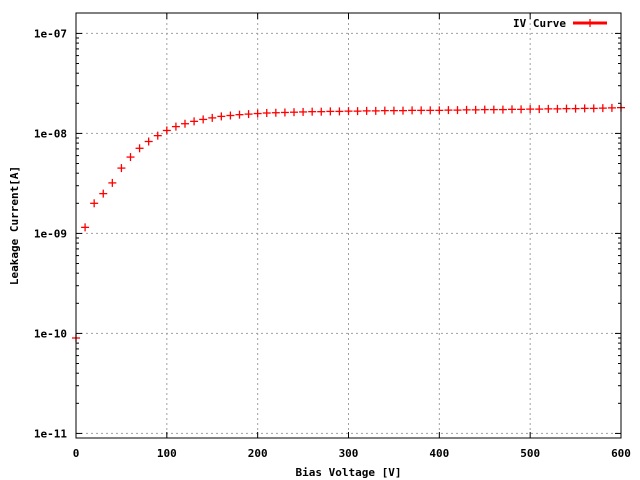 The image size is (640, 480). What do you see at coordinates (50, 33) in the screenshot?
I see `y-tick-label: 1e-07` at bounding box center [50, 33].